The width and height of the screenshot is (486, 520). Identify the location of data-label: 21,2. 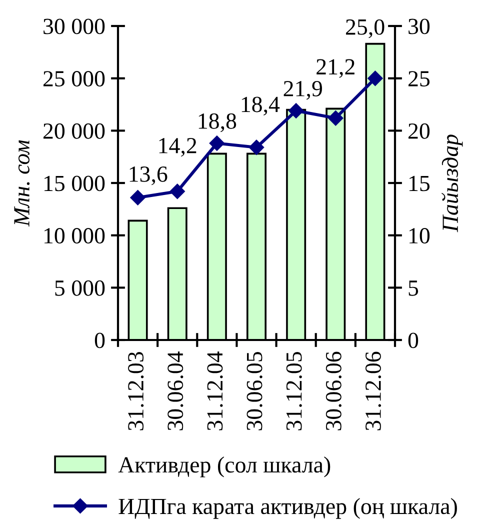
(335, 68).